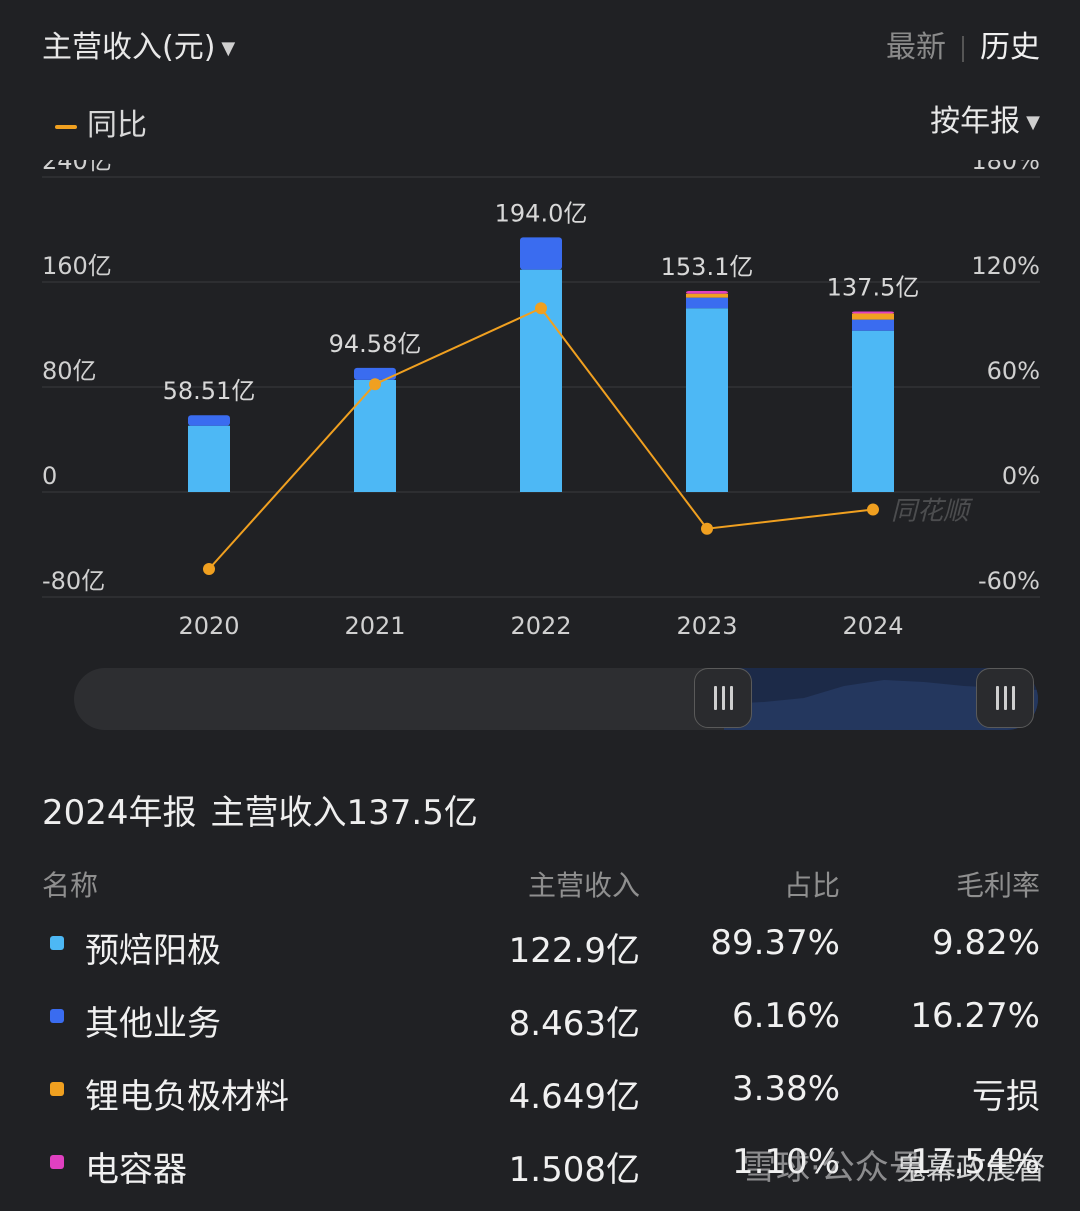 The height and width of the screenshot is (1211, 1080). What do you see at coordinates (187, 1097) in the screenshot?
I see `segment-name: 锂电负极材料` at bounding box center [187, 1097].